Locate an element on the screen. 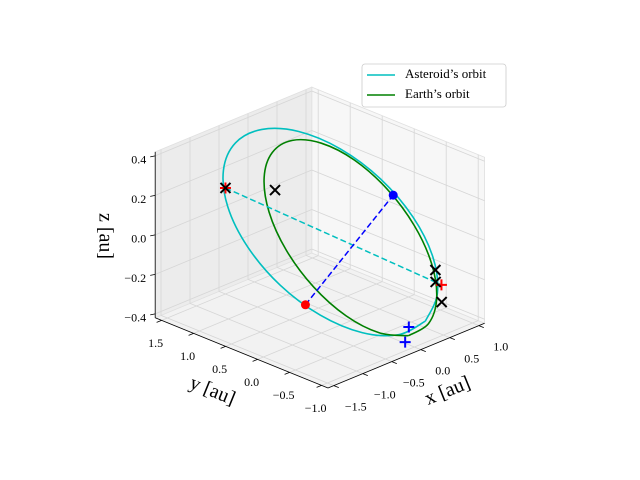 This screenshot has width=640, height=480. legend-label: Earth’s orbit is located at coordinates (437, 93).